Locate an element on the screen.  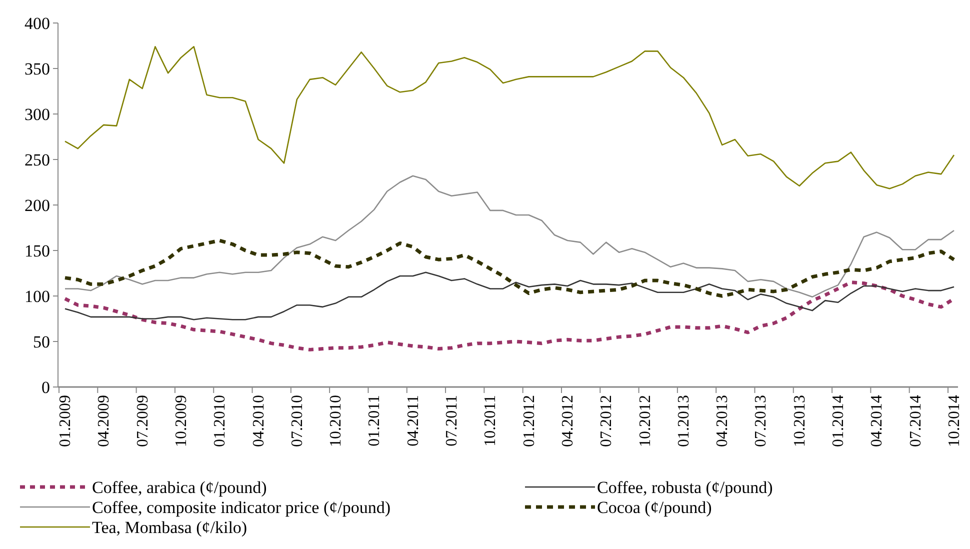
x-tick-label: 01.2013 is located at coordinates (683, 421).